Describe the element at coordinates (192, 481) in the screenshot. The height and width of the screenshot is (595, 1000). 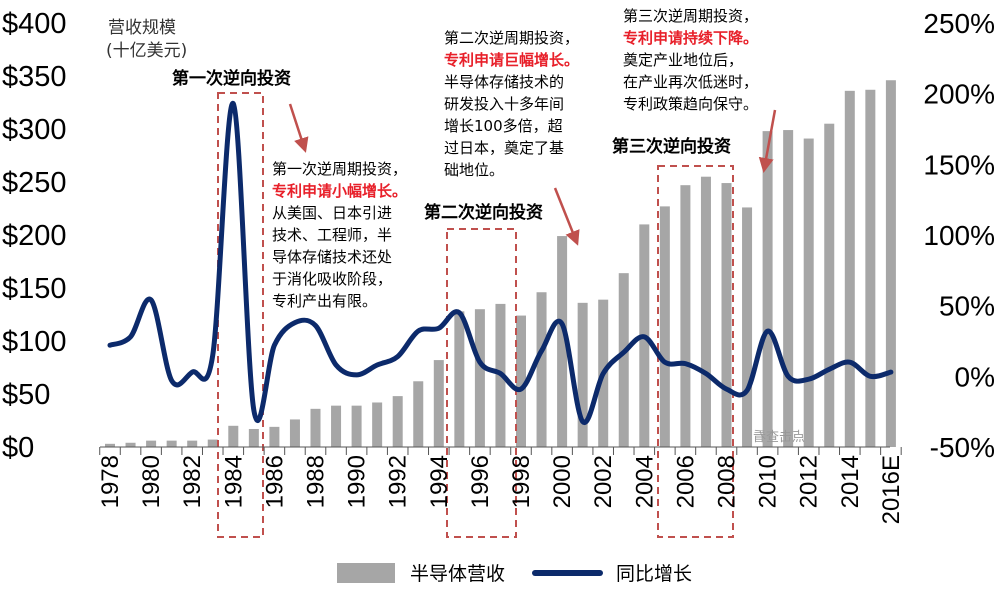
I see `x-tick-label: 1982` at that location.